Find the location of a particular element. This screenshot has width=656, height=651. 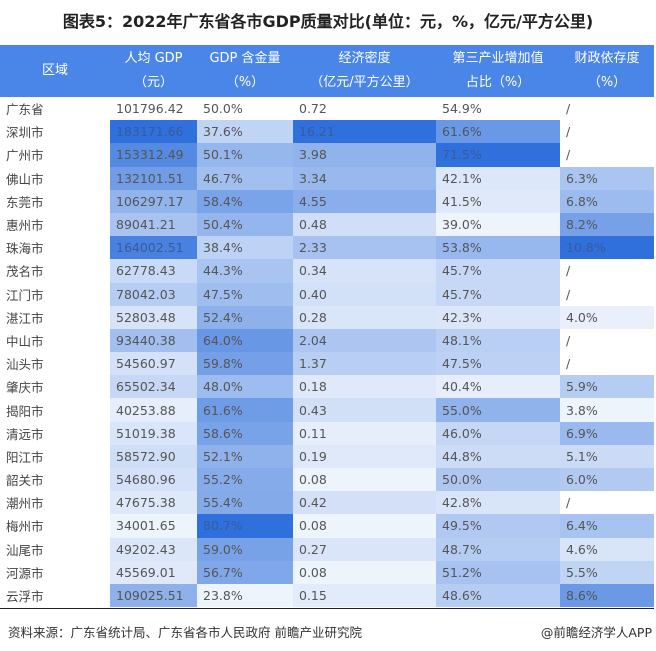

value-cell: 2.33 is located at coordinates (364, 248).